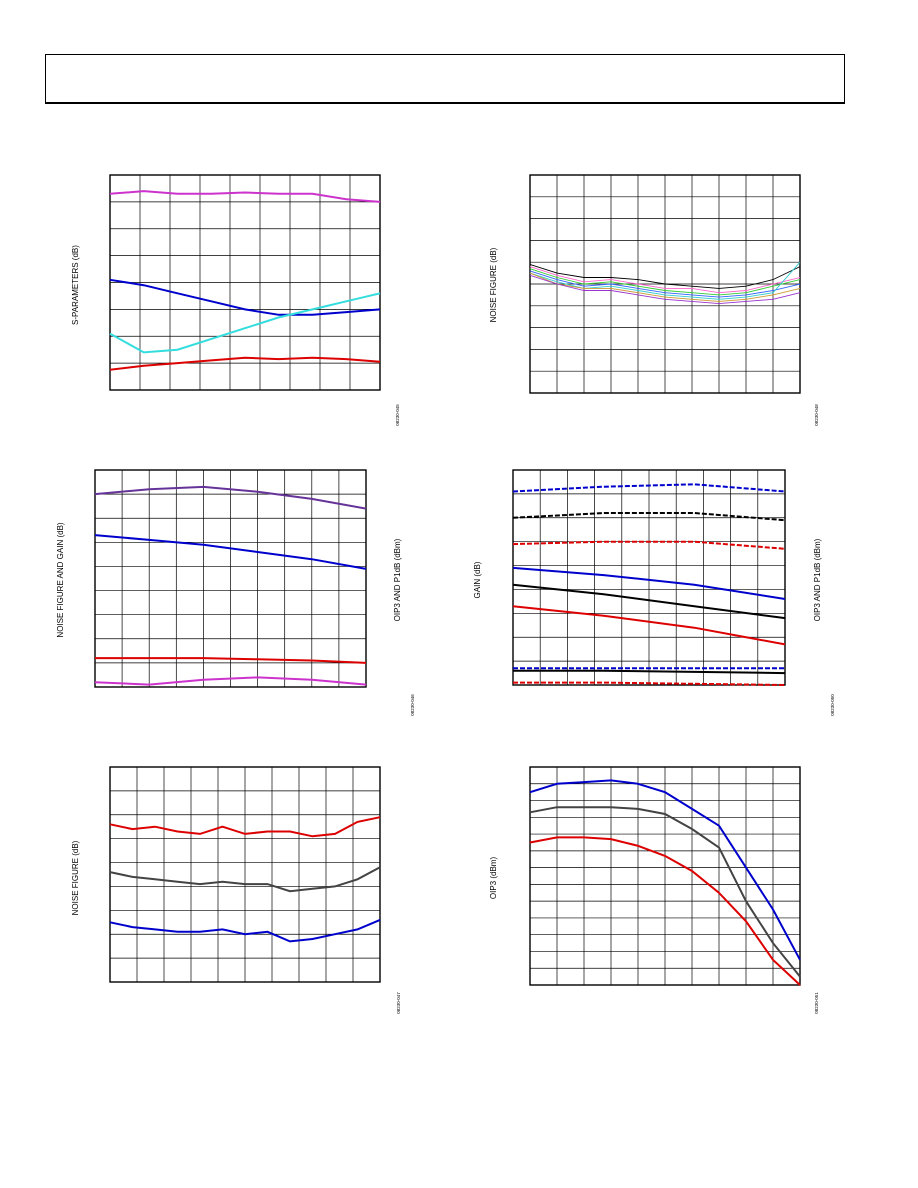 This screenshot has width=918, height=1188. What do you see at coordinates (493, 878) in the screenshot?
I see `y-axis-label-c6: OIP3 (dBm)` at bounding box center [493, 878].